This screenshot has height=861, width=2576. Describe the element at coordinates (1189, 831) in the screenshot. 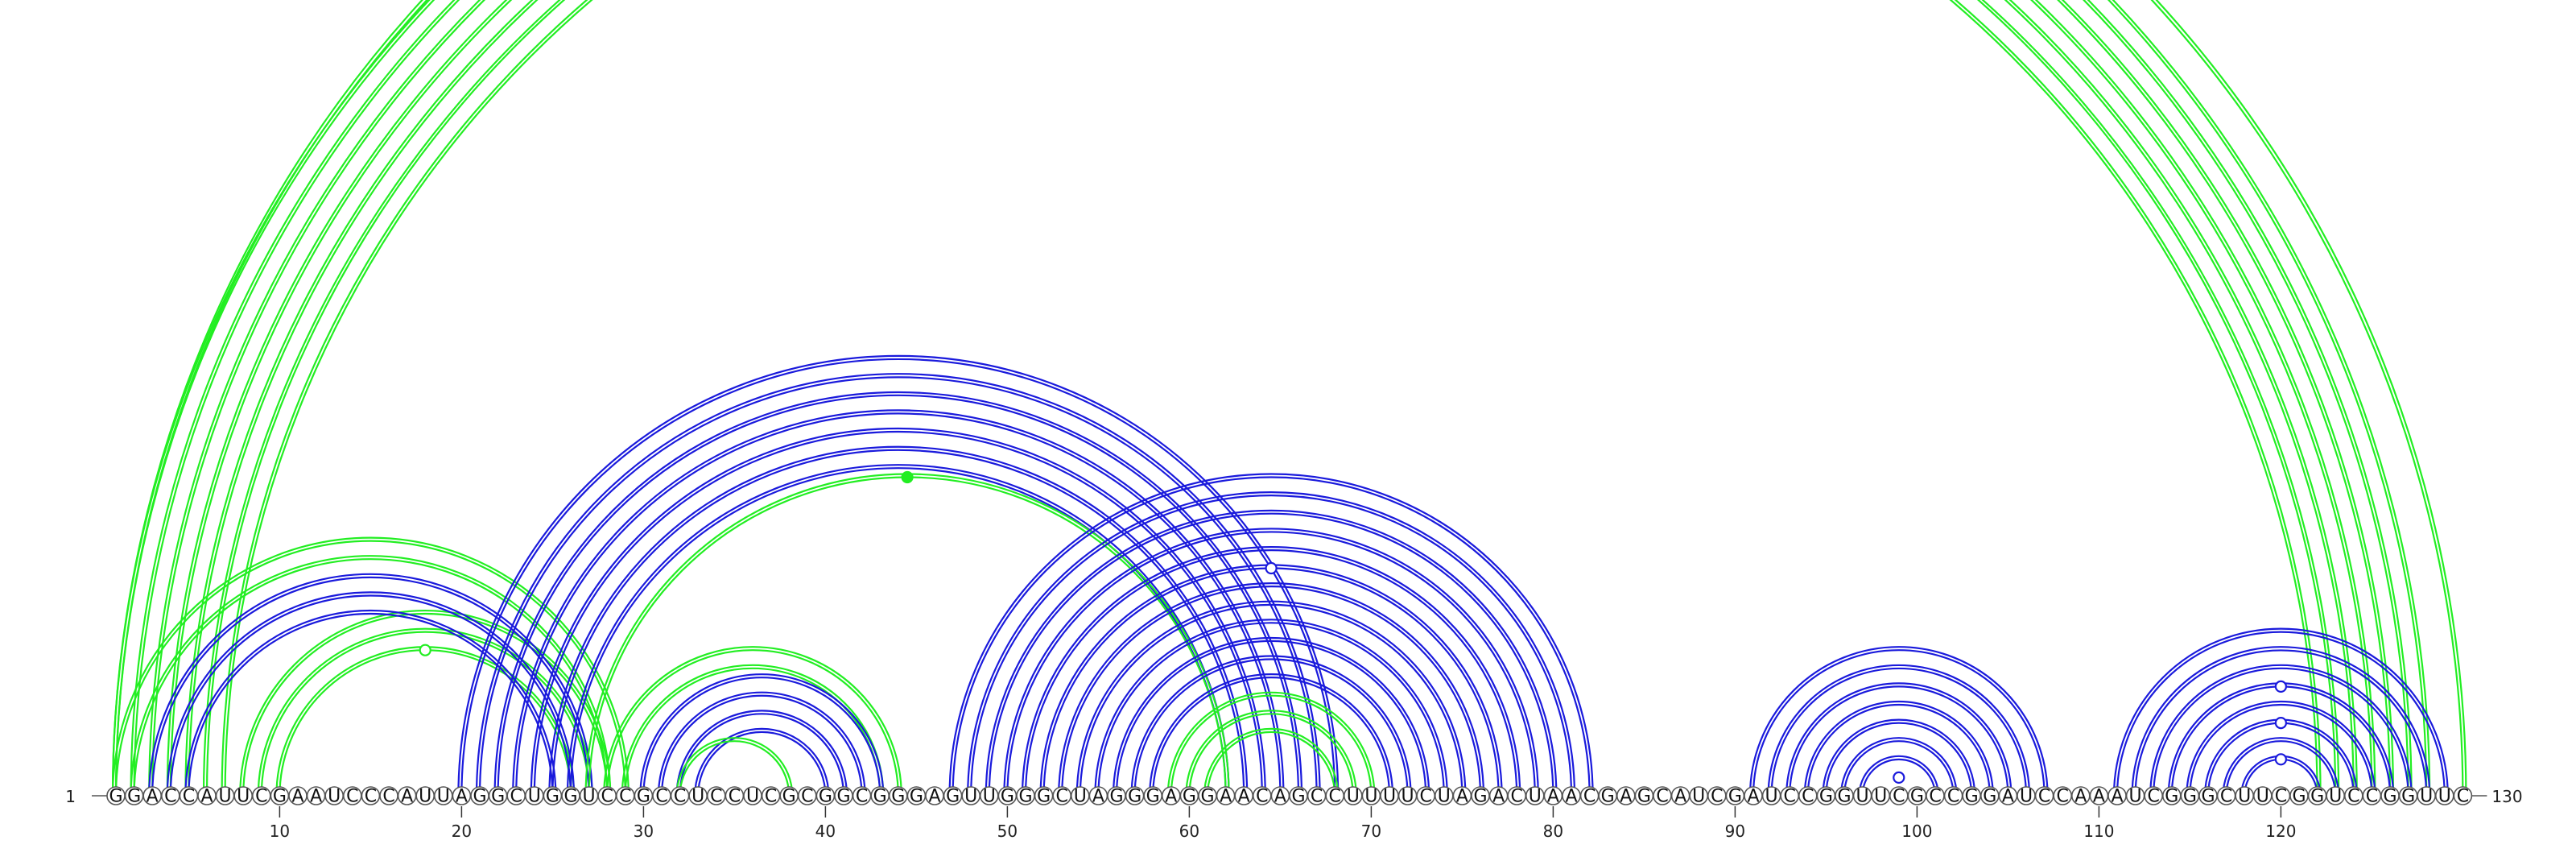

I see `tick-label: 60` at that location.